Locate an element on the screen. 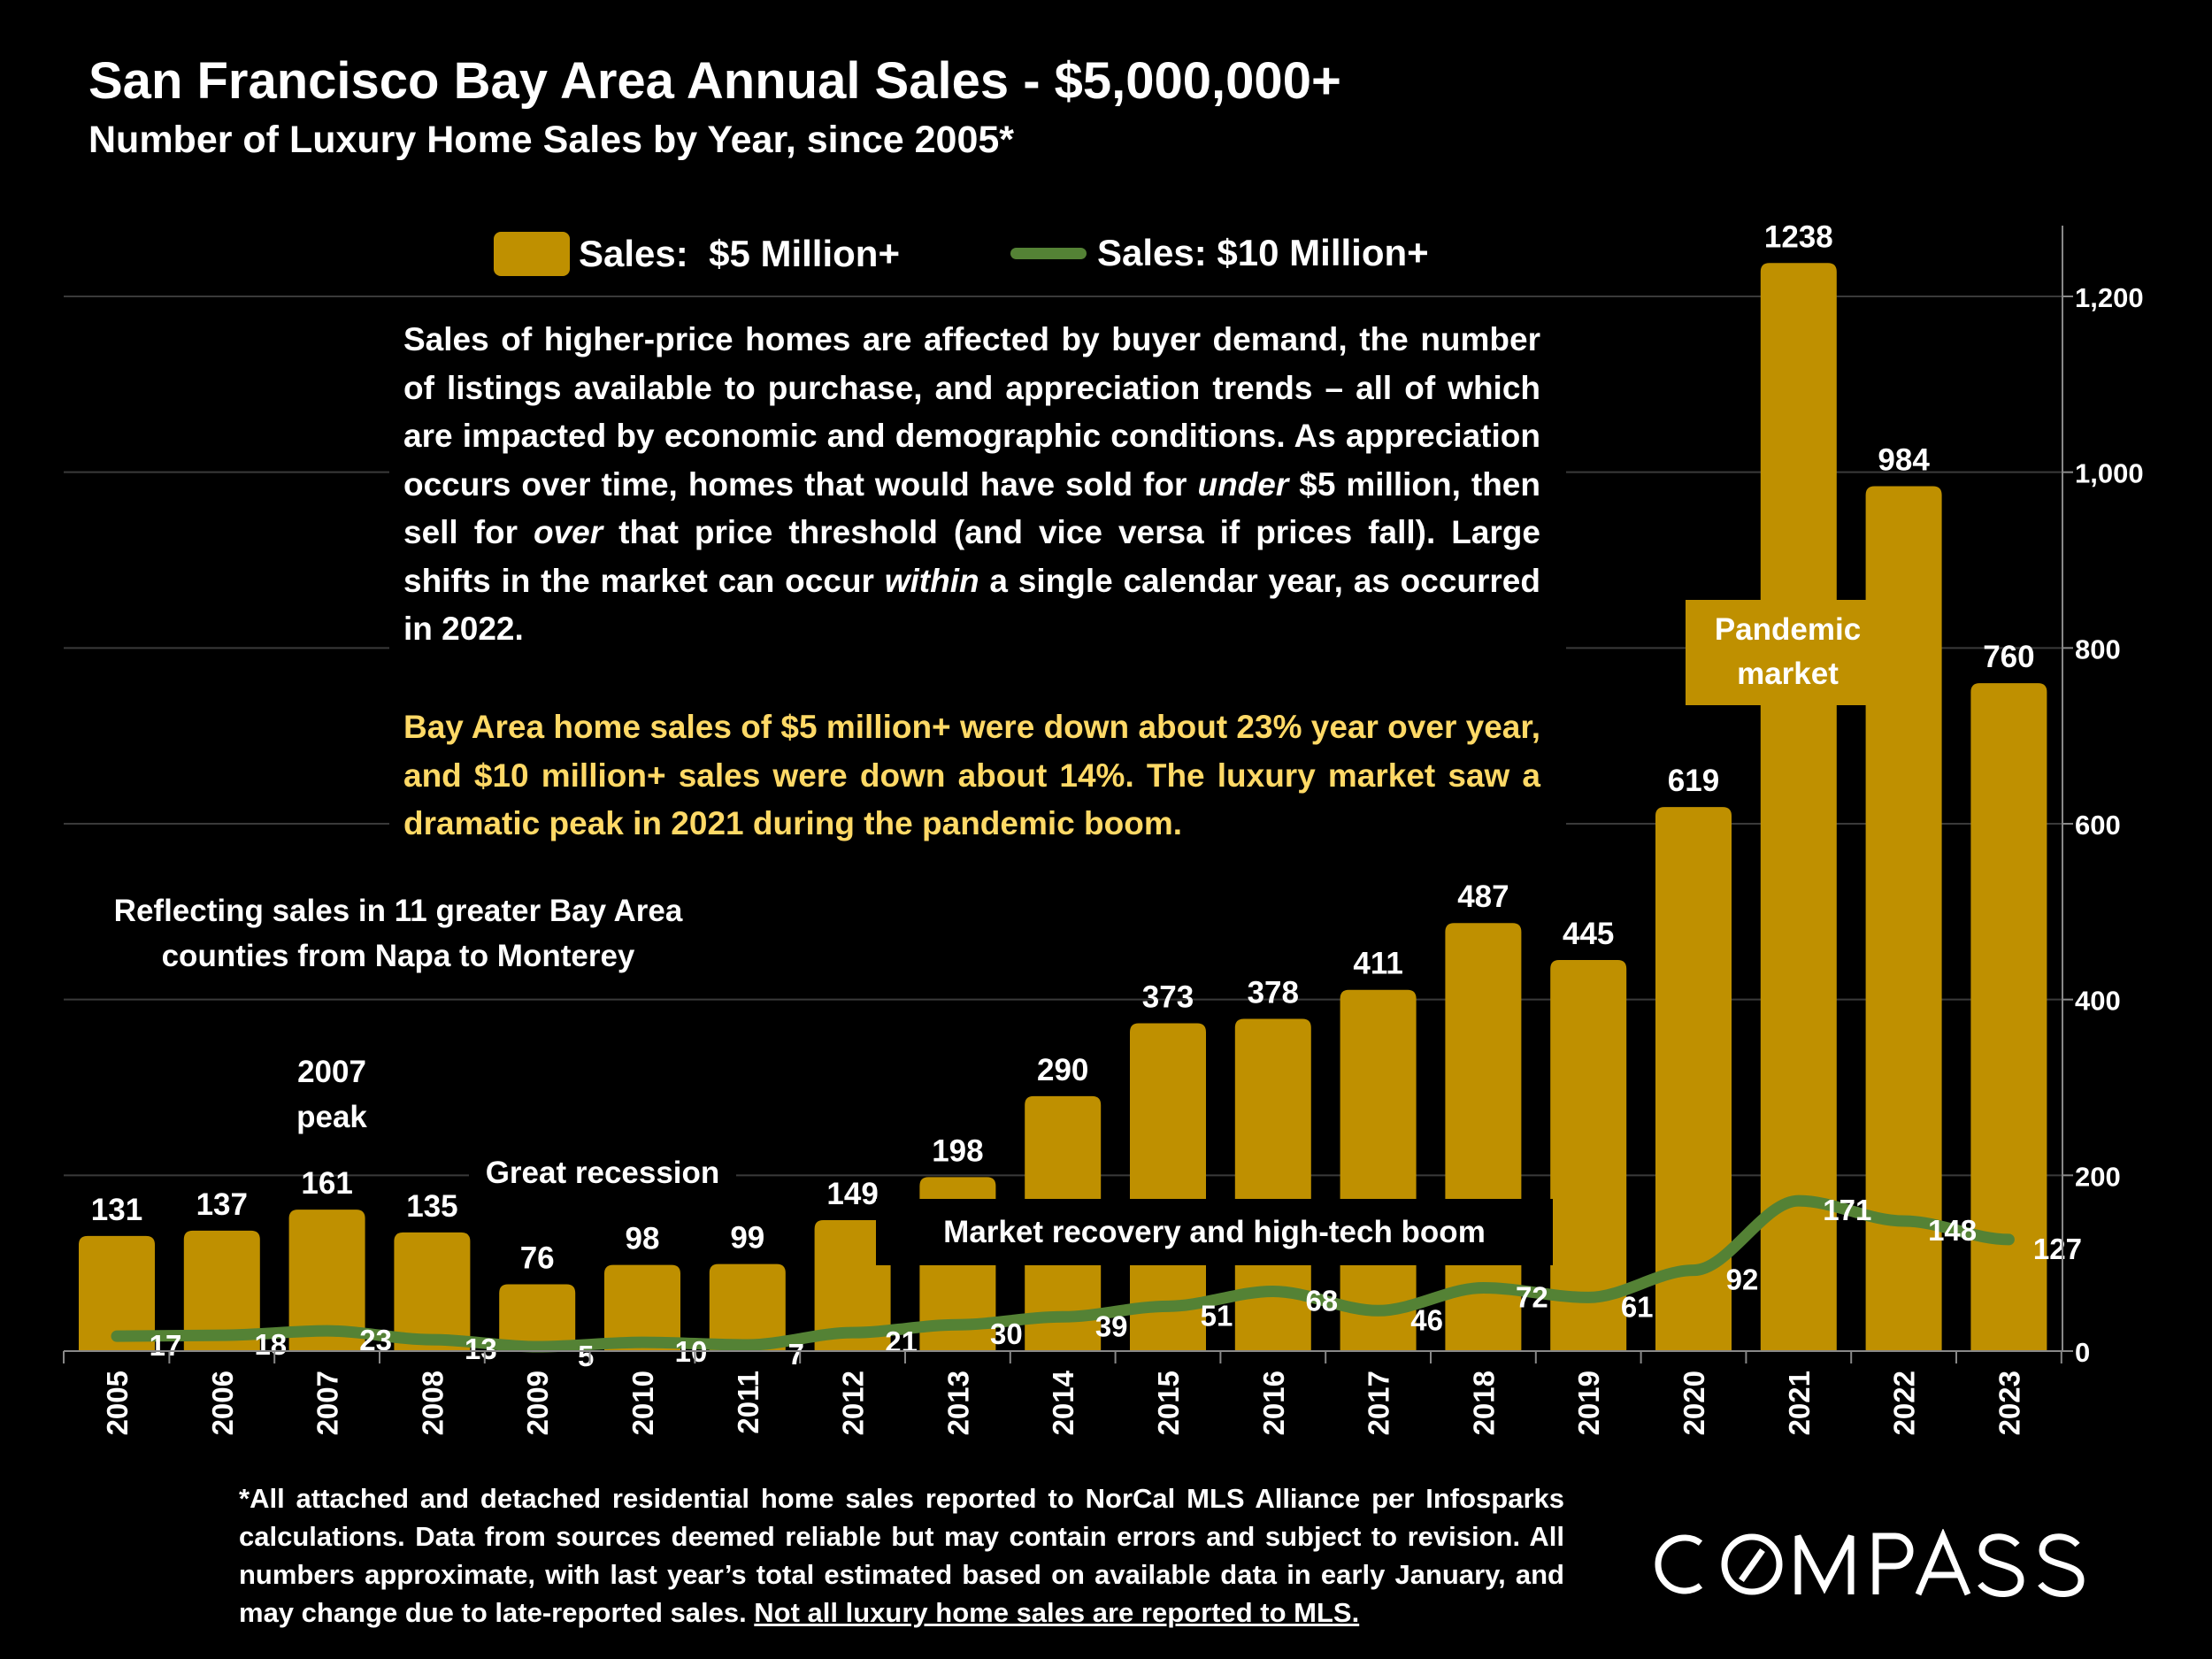 This screenshot has height=1659, width=2212. bar-2020 is located at coordinates (1694, 1079).